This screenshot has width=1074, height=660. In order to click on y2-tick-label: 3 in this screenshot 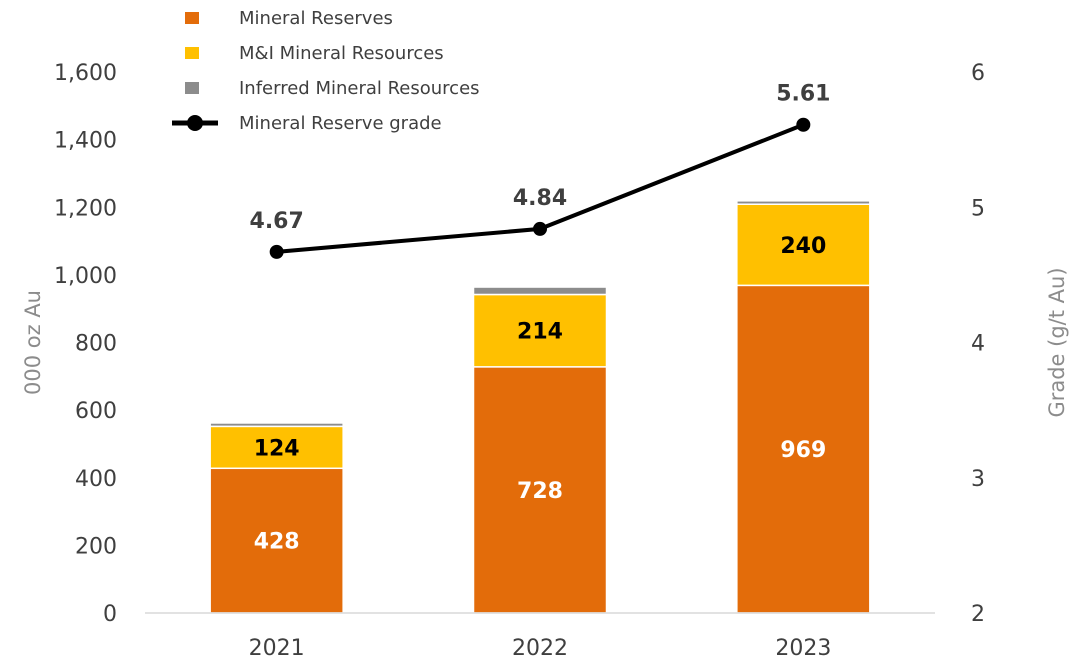, I will do `click(978, 479)`.